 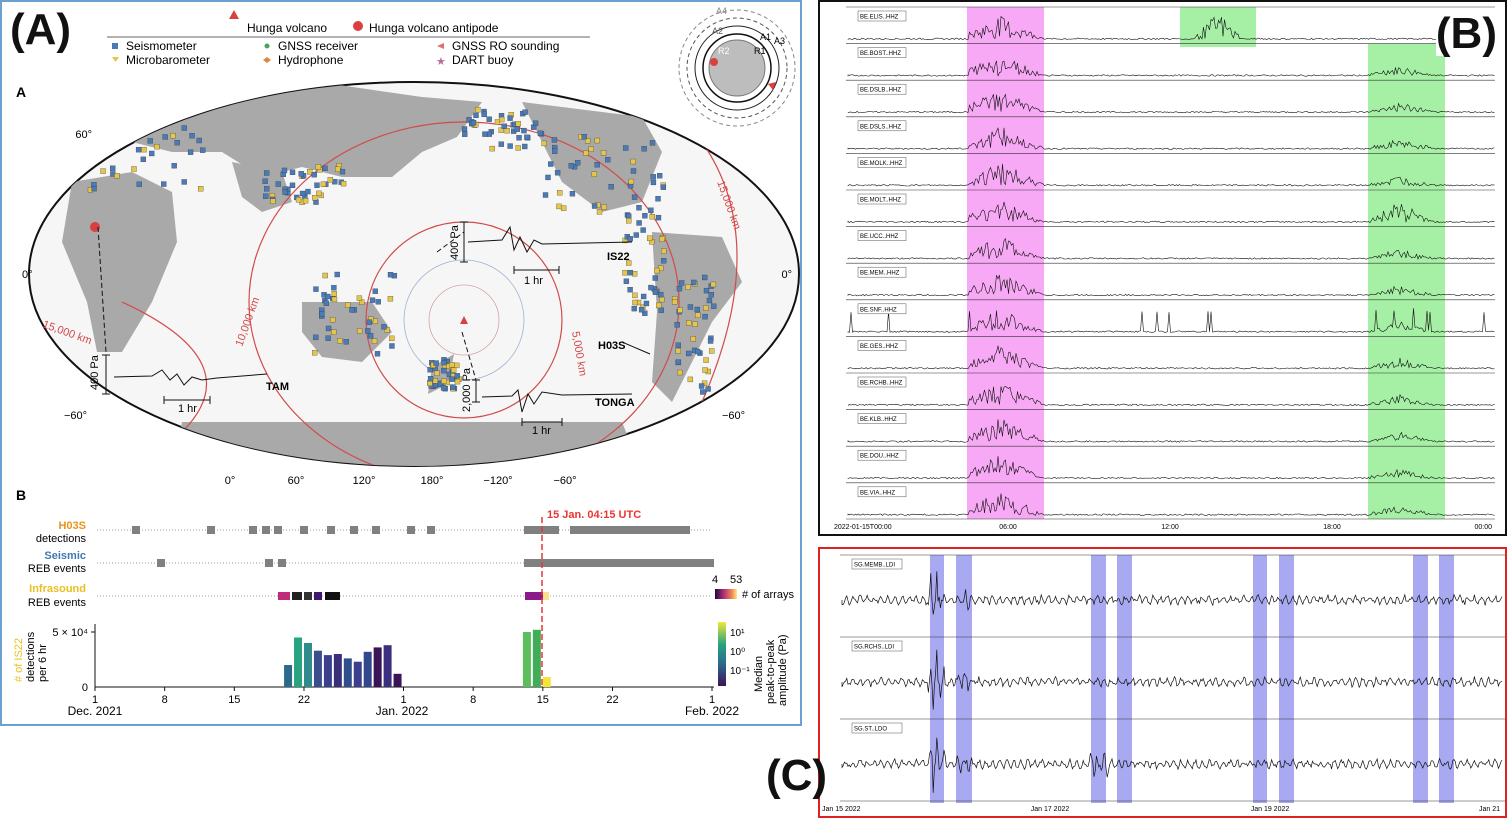 What do you see at coordinates (878, 420) in the screenshot?
I see `station-label: BE.KLB..HHZ` at bounding box center [878, 420].